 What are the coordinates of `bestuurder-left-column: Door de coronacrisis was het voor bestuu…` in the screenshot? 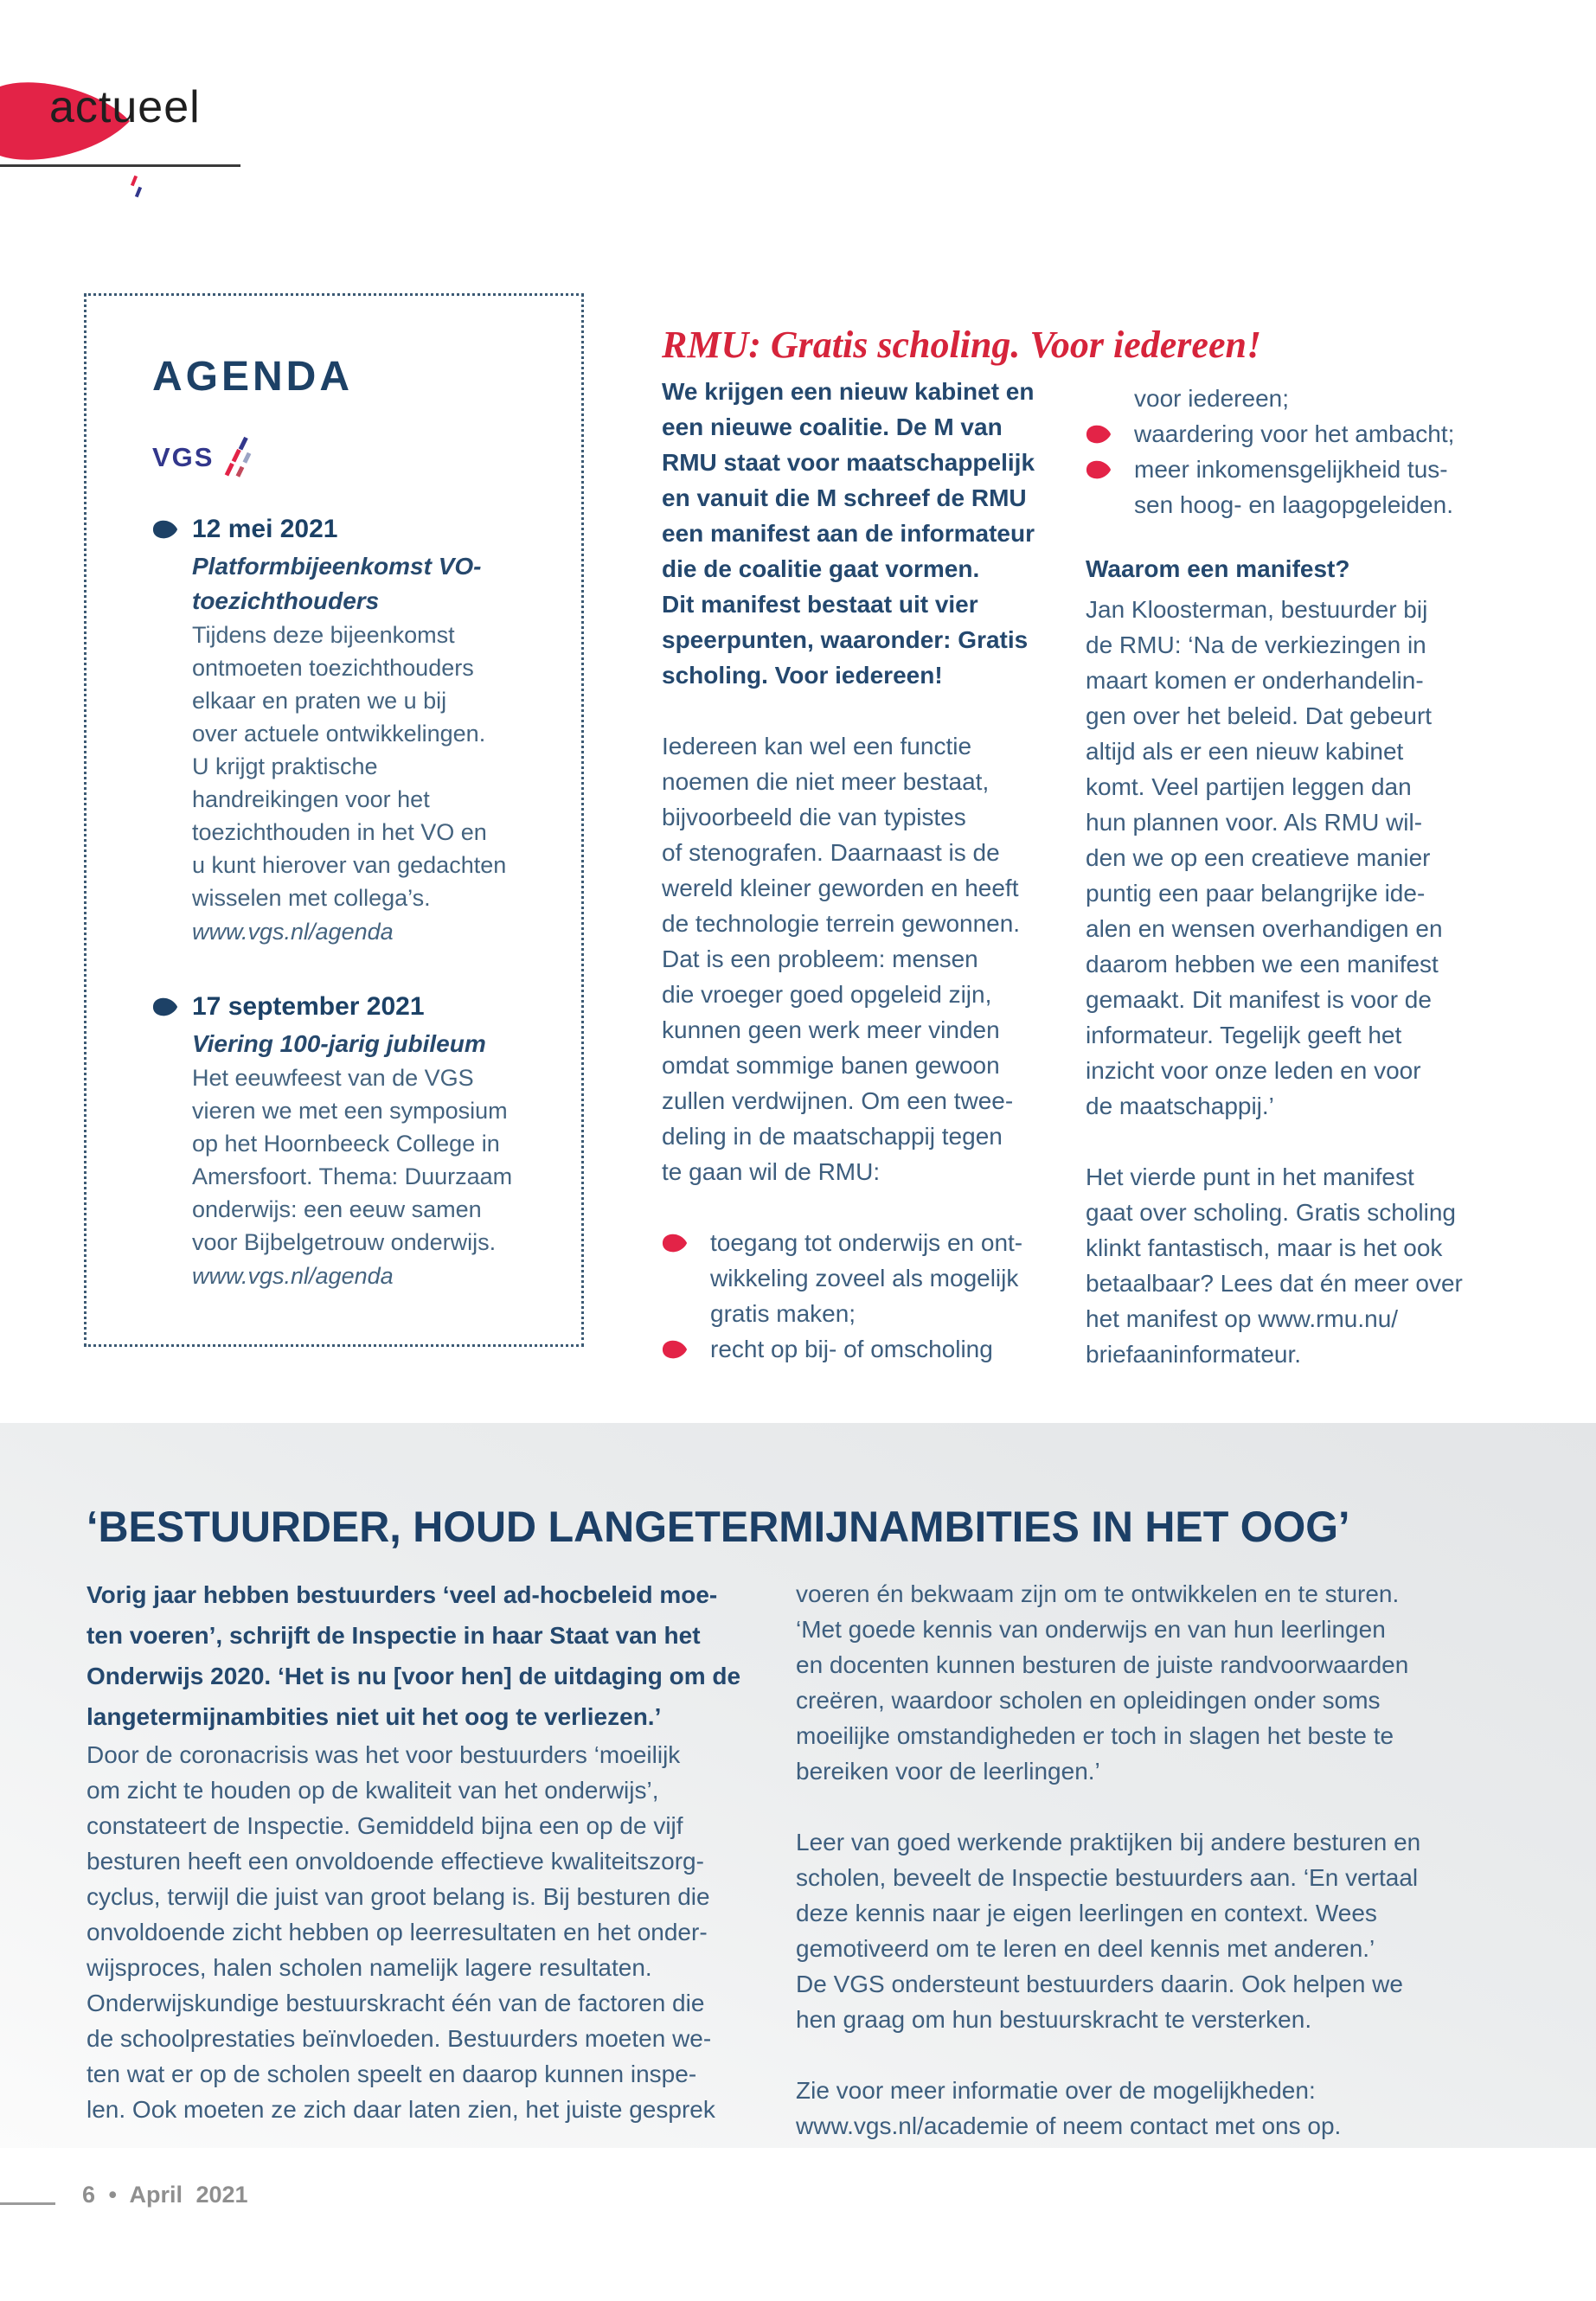 It's located at (401, 1932).